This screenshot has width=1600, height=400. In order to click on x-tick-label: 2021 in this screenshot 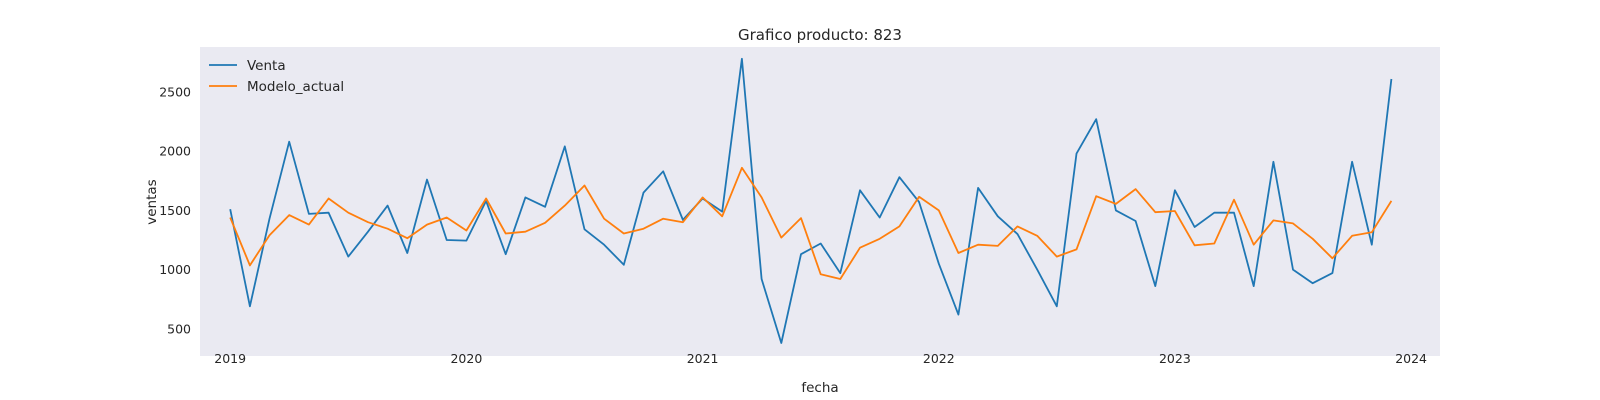, I will do `click(703, 358)`.